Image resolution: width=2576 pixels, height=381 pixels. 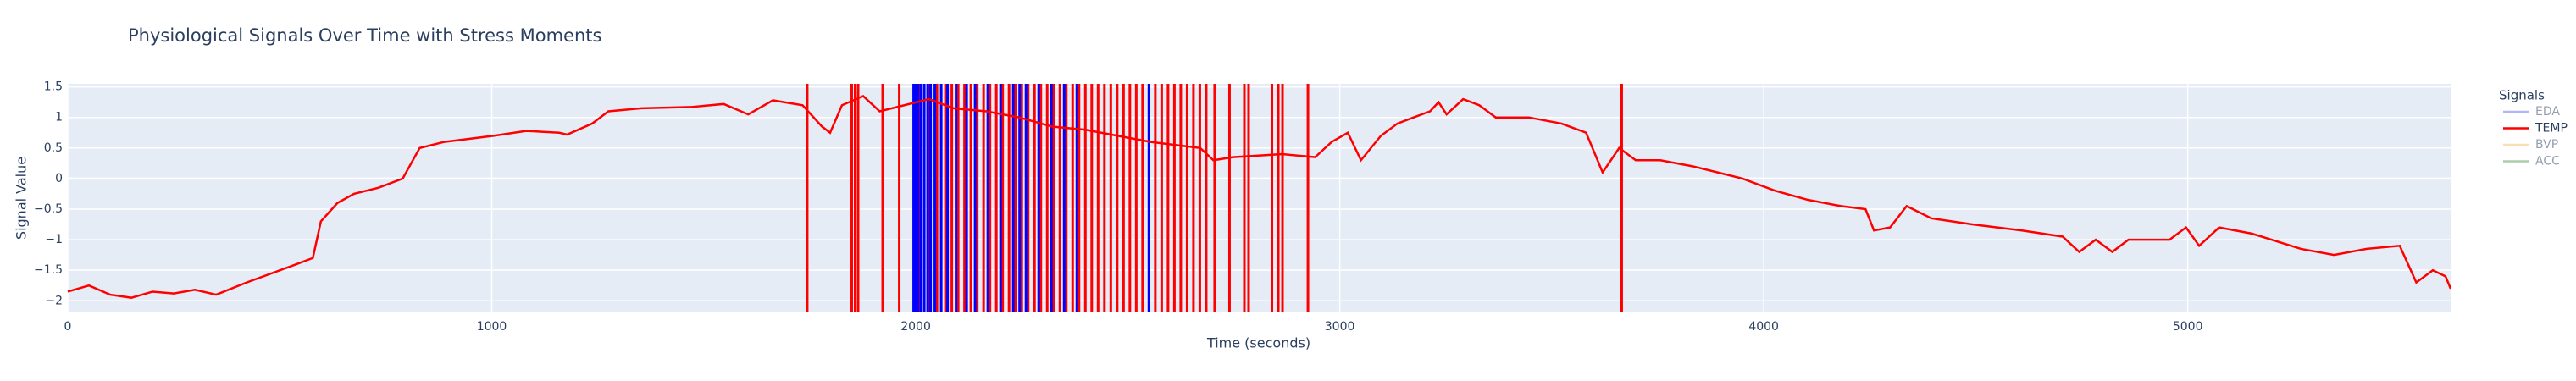 What do you see at coordinates (2546, 145) in the screenshot?
I see `legend-label: BVP` at bounding box center [2546, 145].